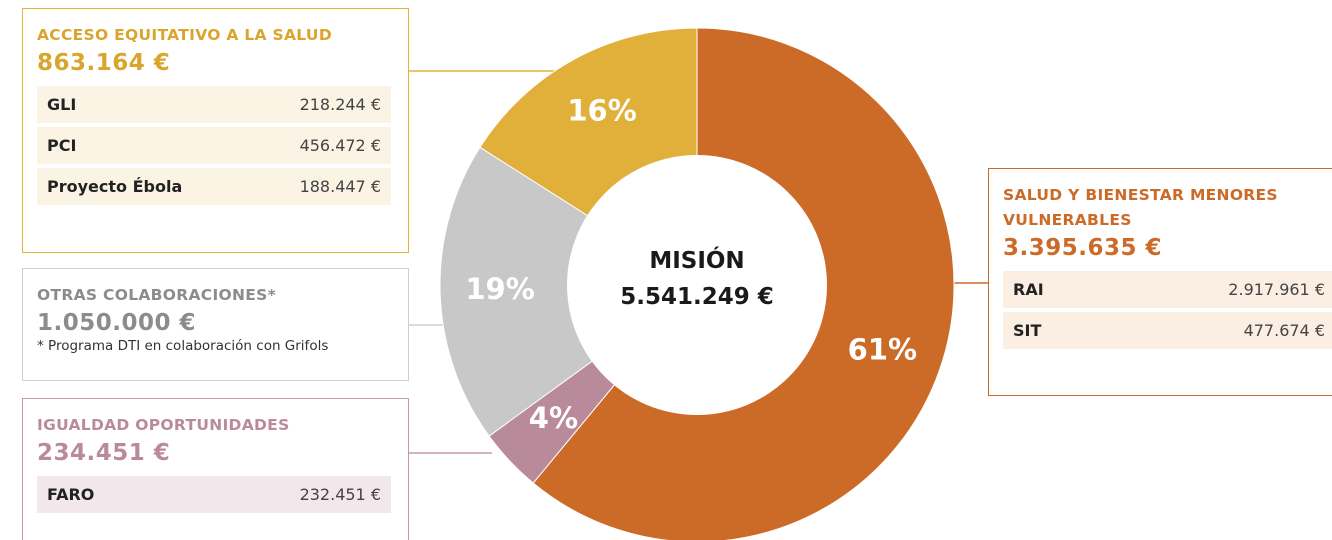 This screenshot has height=540, width=1332. I want to click on program-amount: 2.917.961 €, so click(1276, 289).